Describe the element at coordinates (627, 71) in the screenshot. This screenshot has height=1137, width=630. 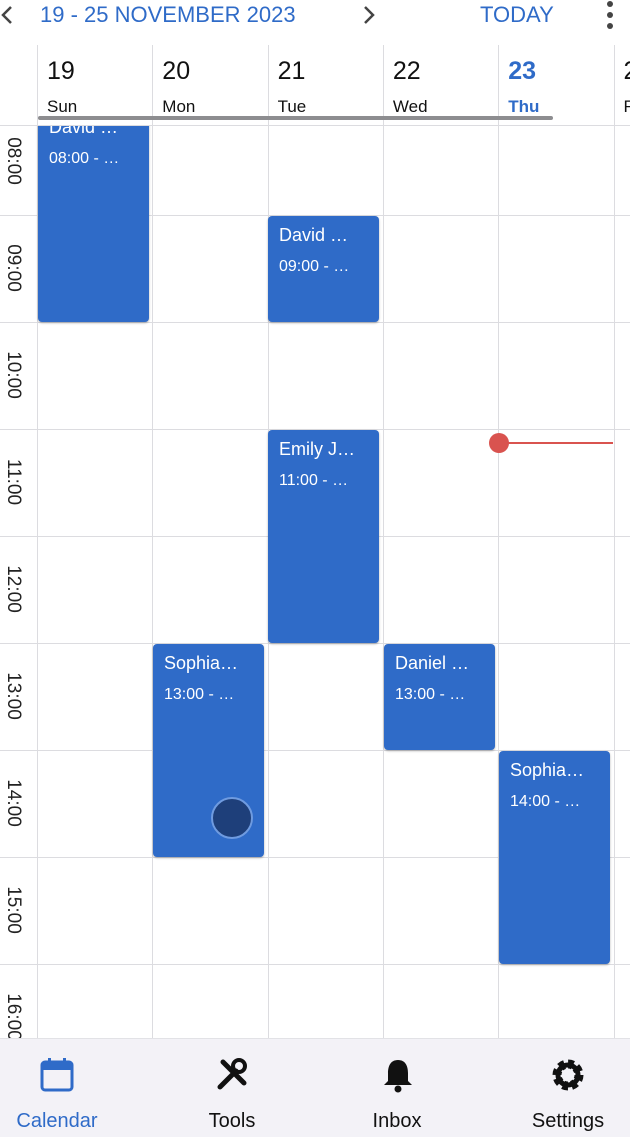
I see `day-date: 24` at that location.